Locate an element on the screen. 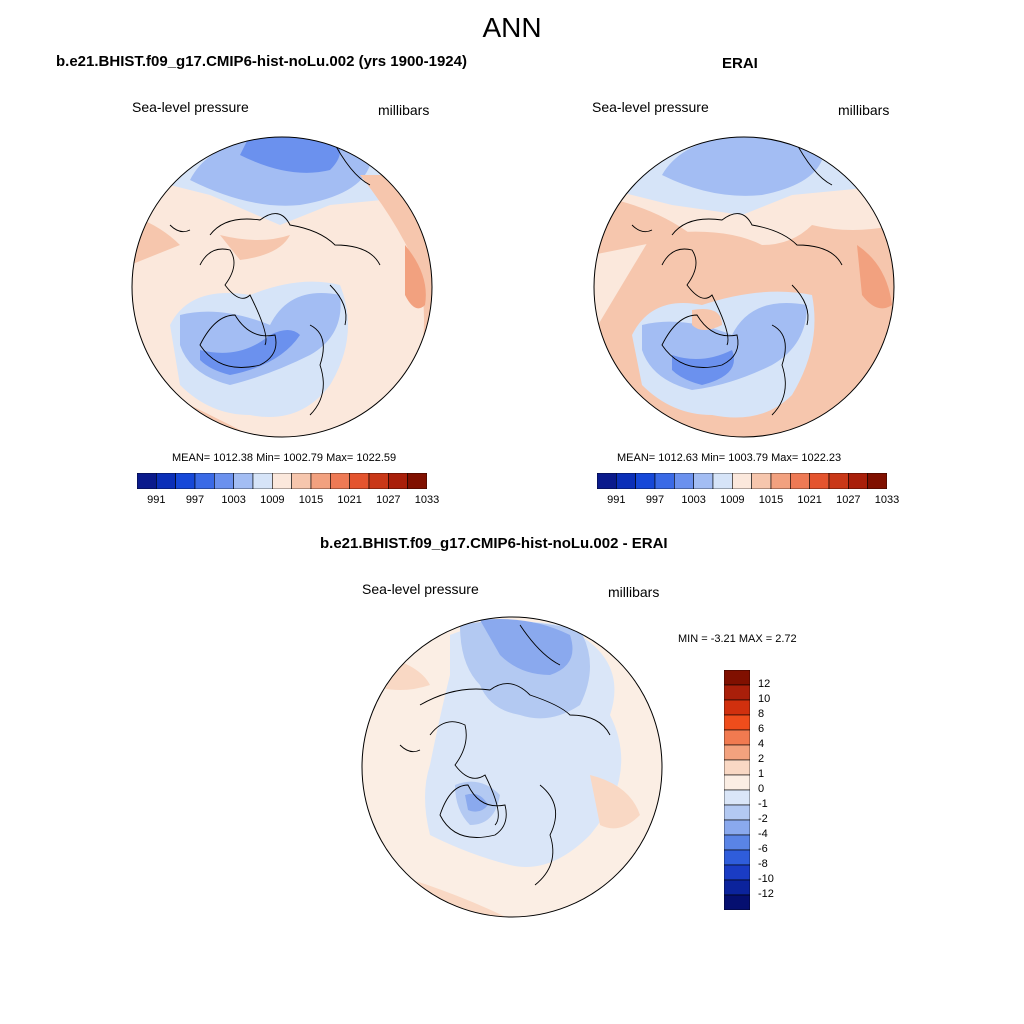  colorbar-tick-label: -8 is located at coordinates (763, 864).